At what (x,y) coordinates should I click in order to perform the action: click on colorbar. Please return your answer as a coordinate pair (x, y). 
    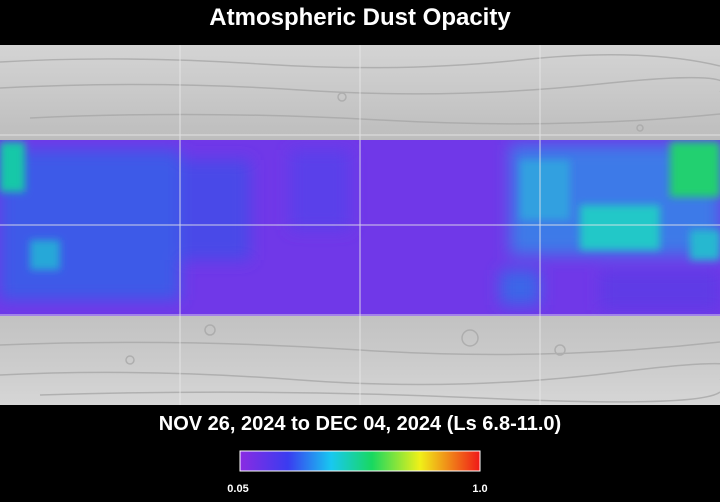
    Looking at the image, I should click on (360, 461).